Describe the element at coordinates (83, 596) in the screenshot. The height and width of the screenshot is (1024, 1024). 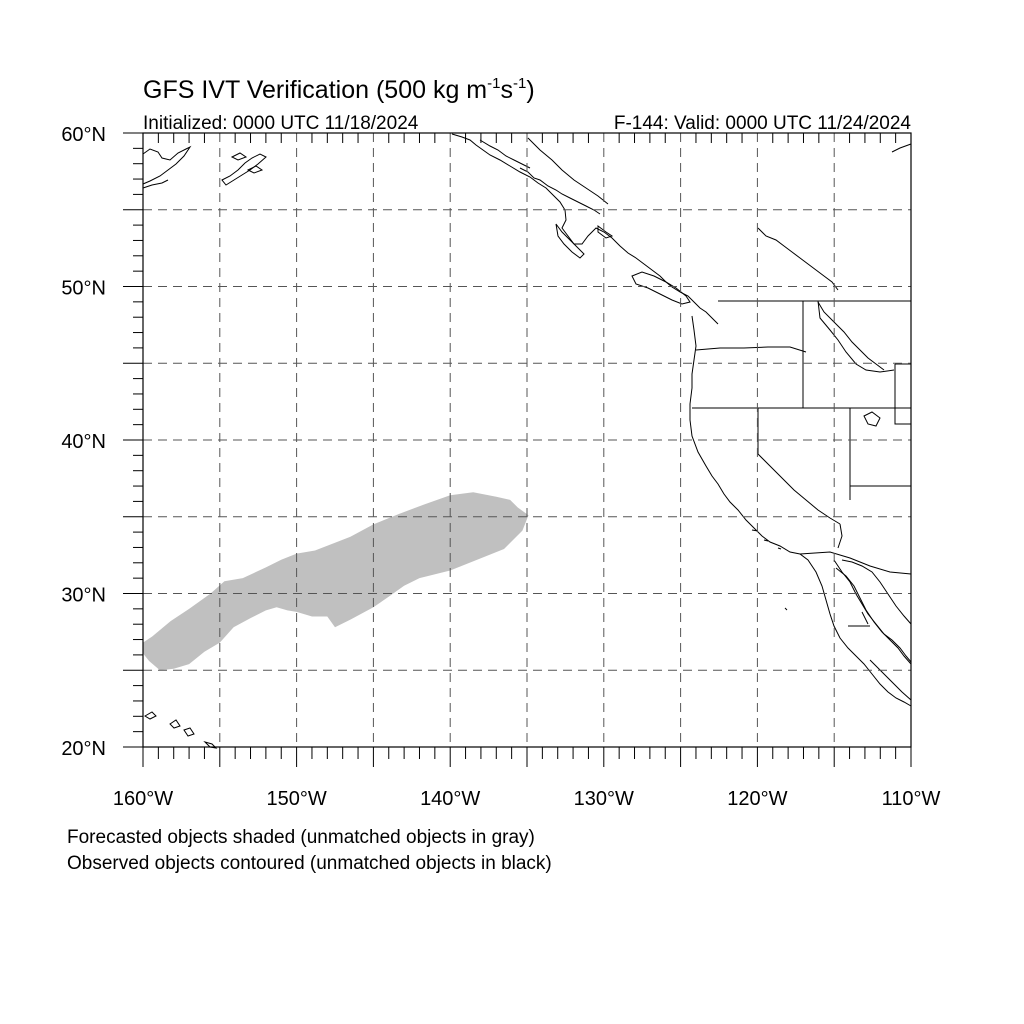
I see `lat-label: 30°N` at that location.